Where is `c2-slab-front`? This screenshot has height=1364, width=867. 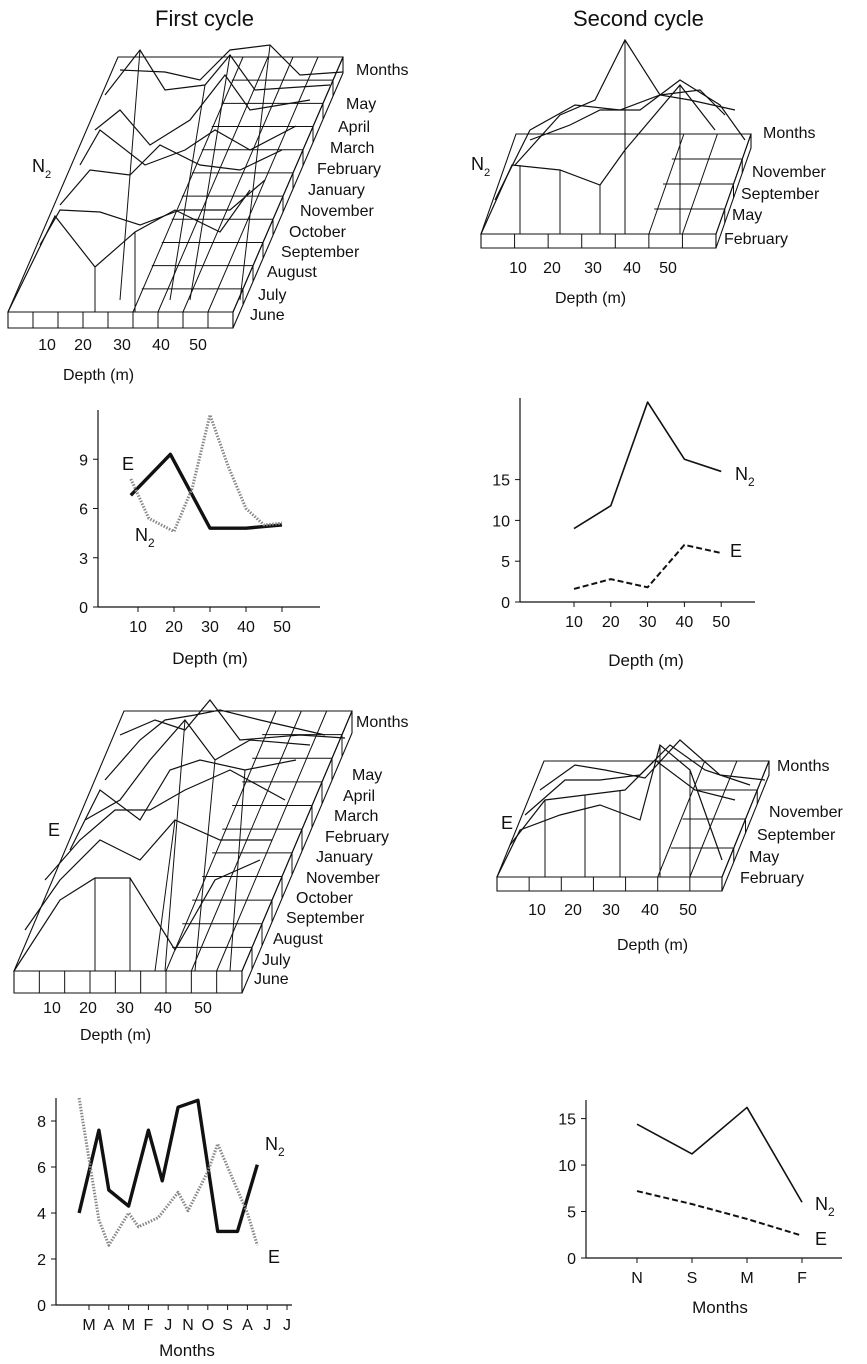
c2-slab-front is located at coordinates (598, 241).